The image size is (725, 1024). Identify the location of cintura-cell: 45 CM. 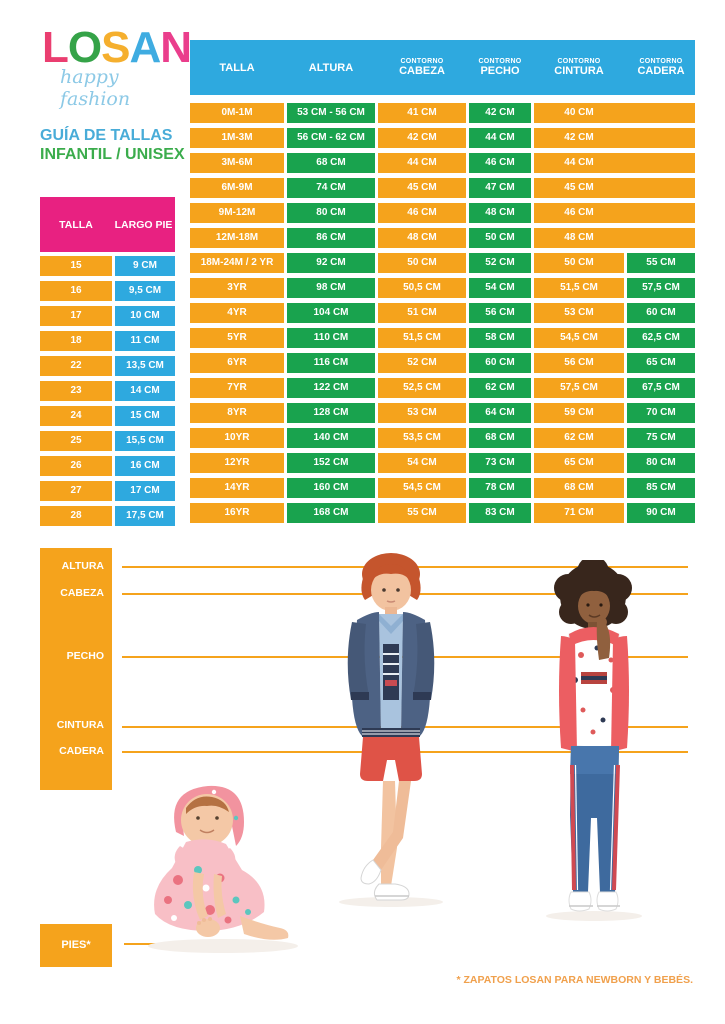
(614, 188).